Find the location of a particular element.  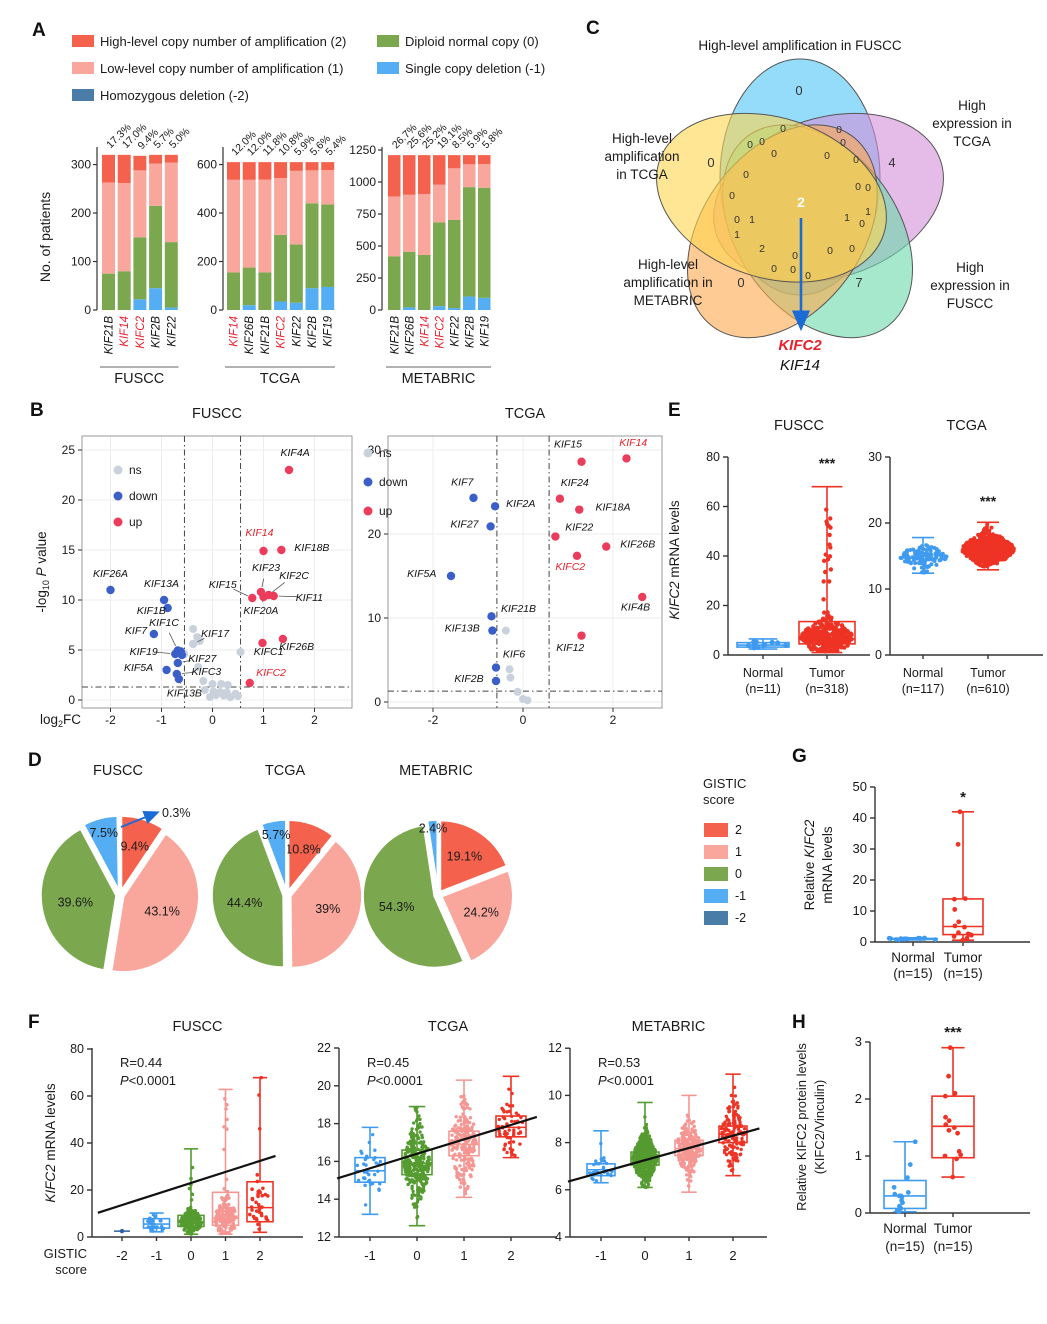

svg-text: 500 is located at coordinates (366, 246).